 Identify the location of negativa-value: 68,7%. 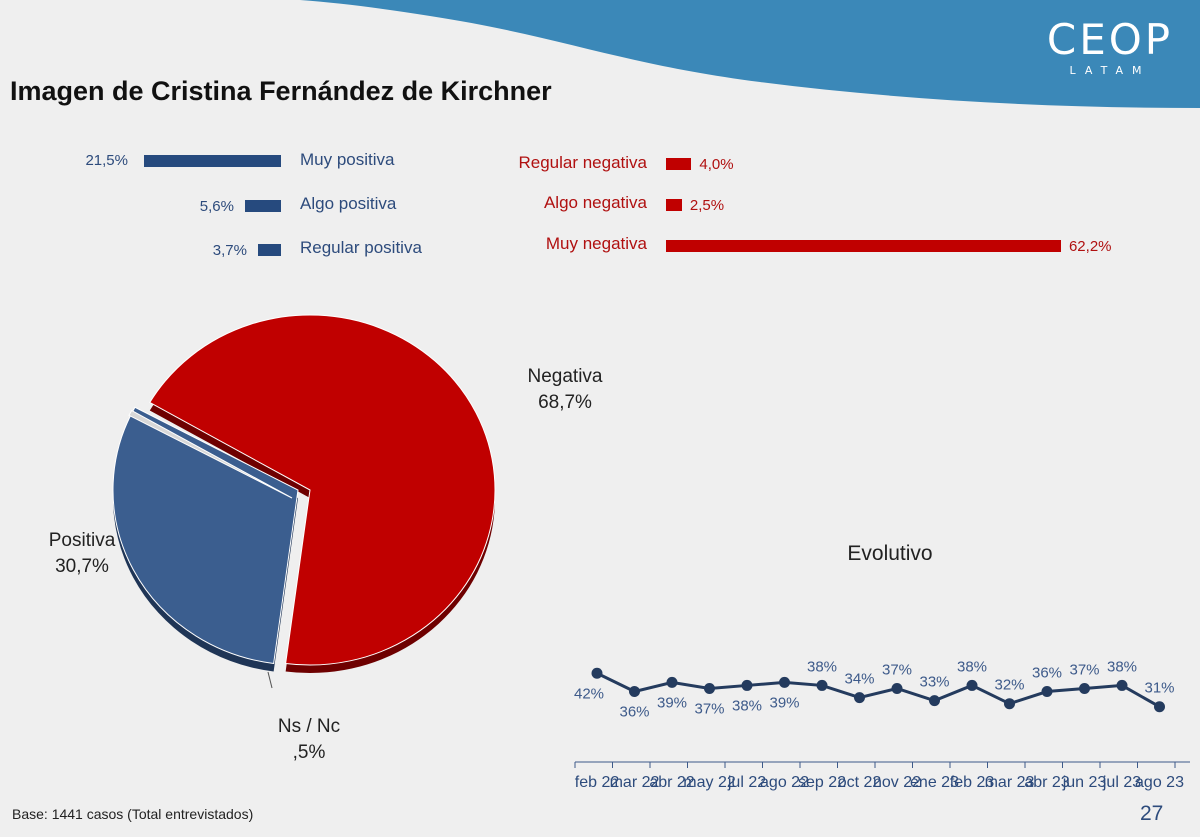
(565, 402).